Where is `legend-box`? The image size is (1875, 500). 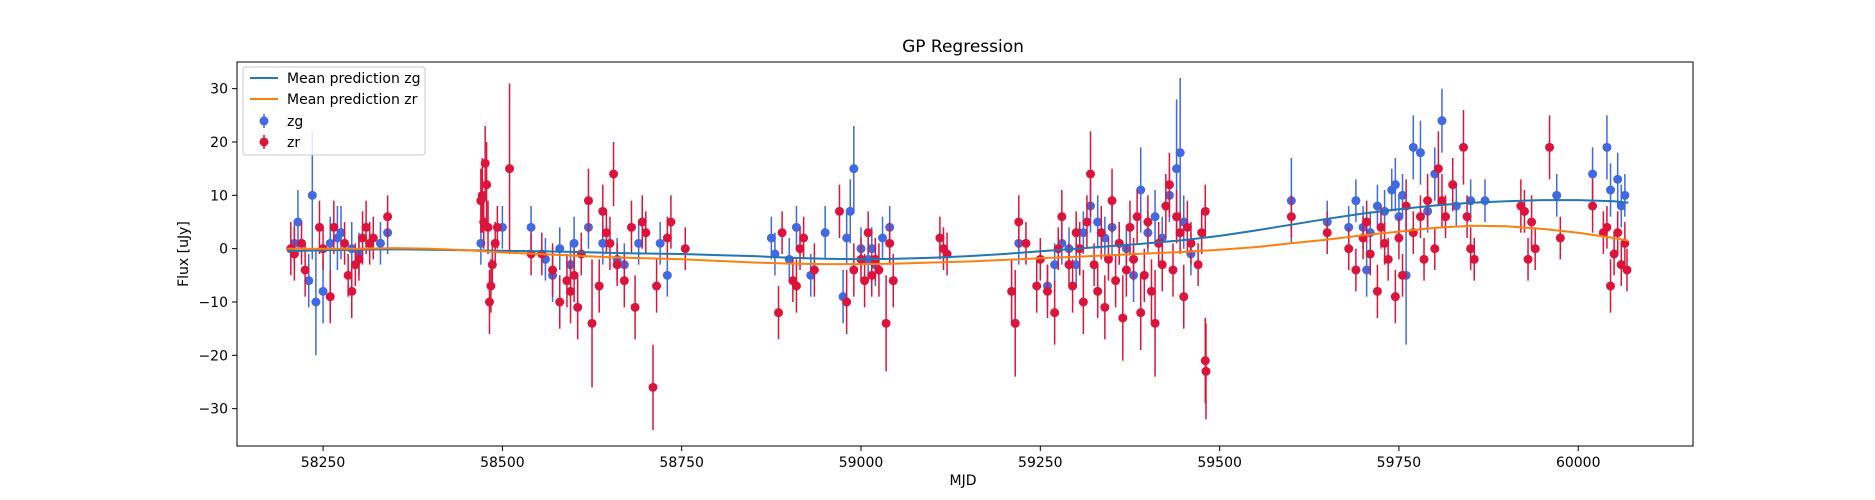
legend-box is located at coordinates (334, 111).